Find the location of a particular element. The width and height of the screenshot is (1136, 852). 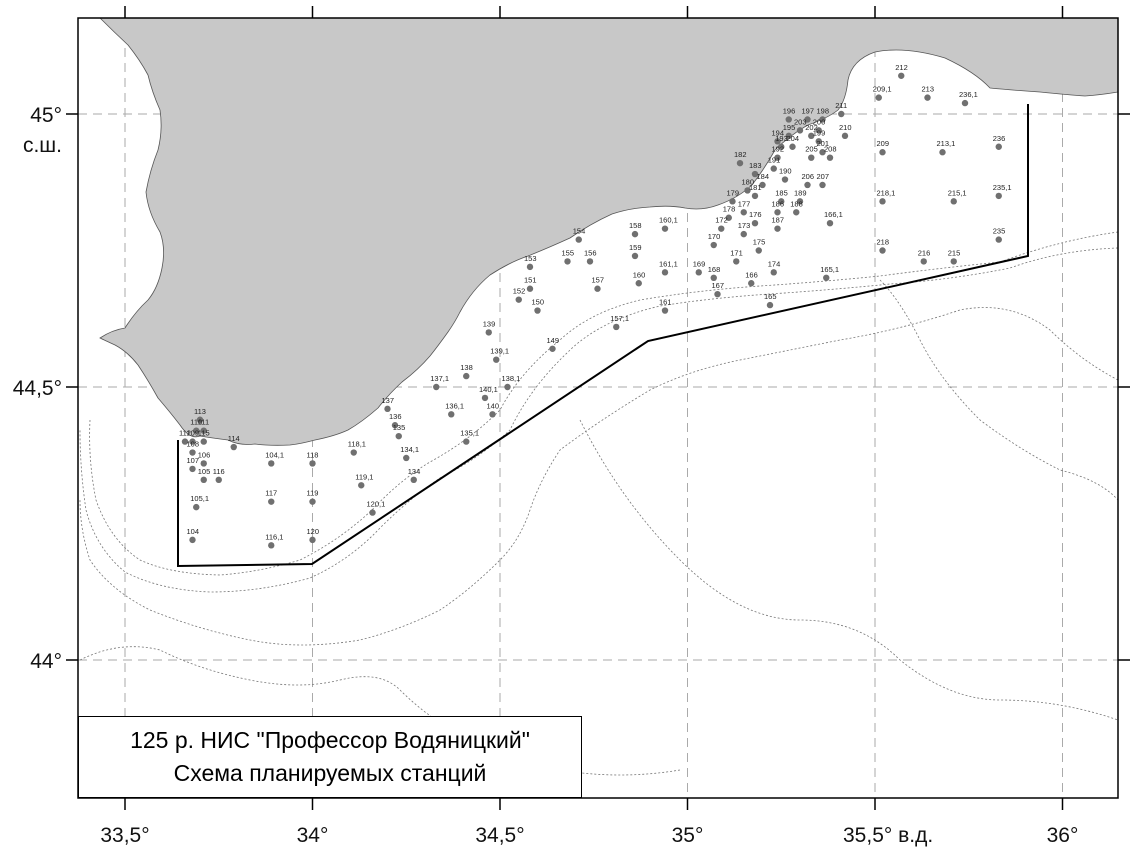

station-label: 140,1 is located at coordinates (488, 389).